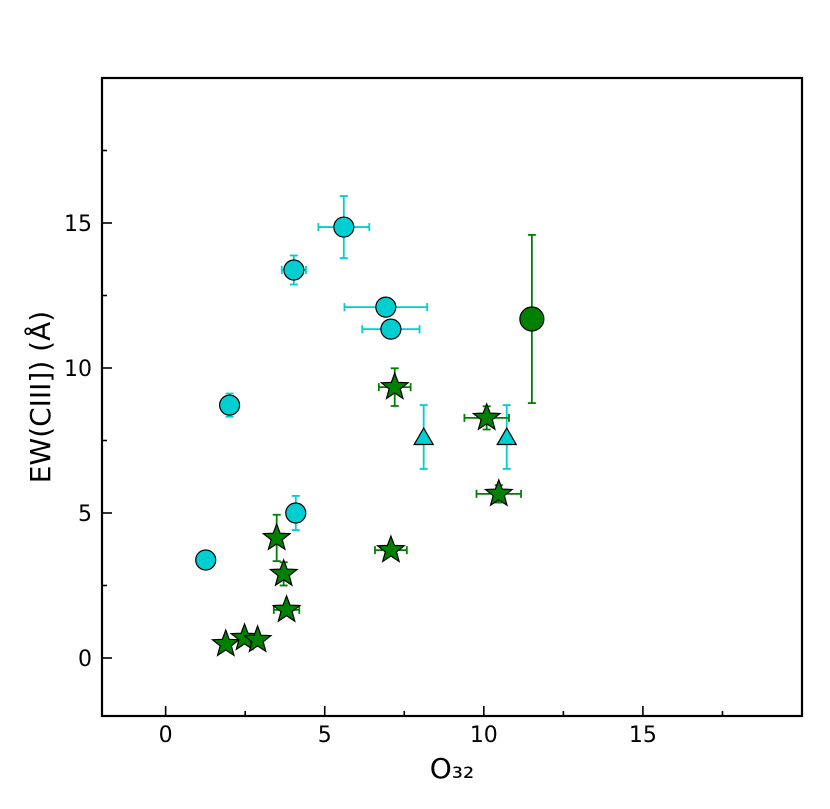 The width and height of the screenshot is (830, 809). What do you see at coordinates (166, 735) in the screenshot?
I see `x-tick-label: 0` at bounding box center [166, 735].